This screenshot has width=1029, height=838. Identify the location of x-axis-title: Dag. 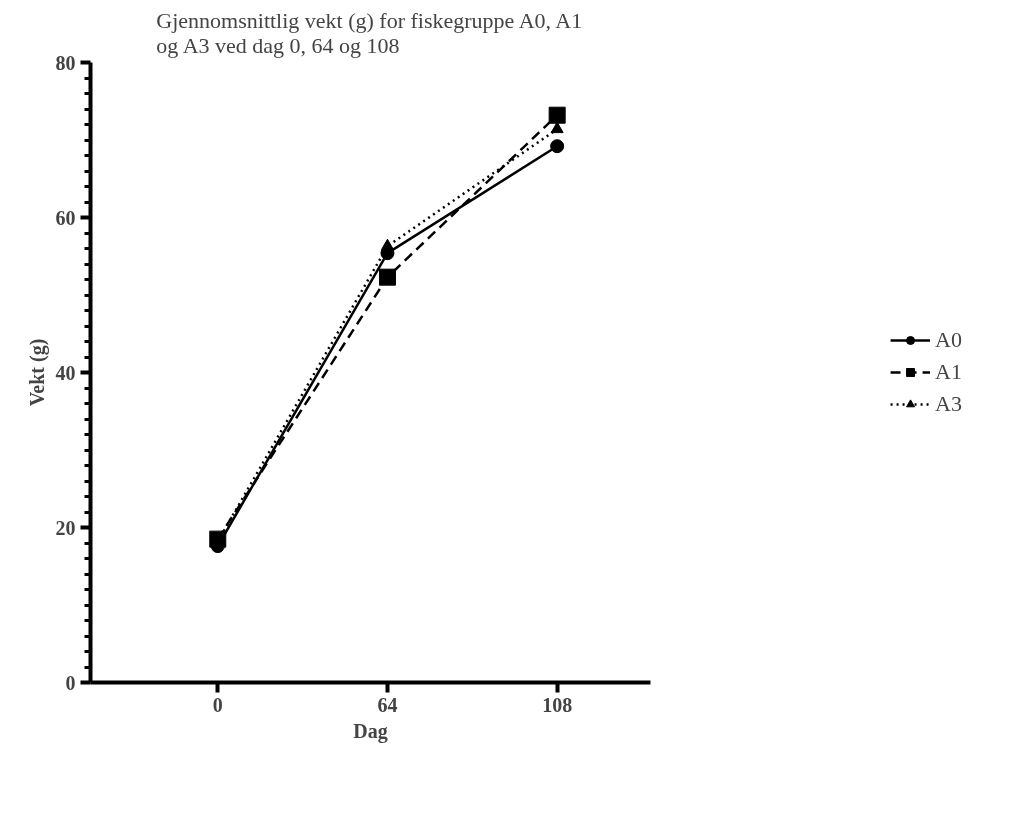
(370, 731).